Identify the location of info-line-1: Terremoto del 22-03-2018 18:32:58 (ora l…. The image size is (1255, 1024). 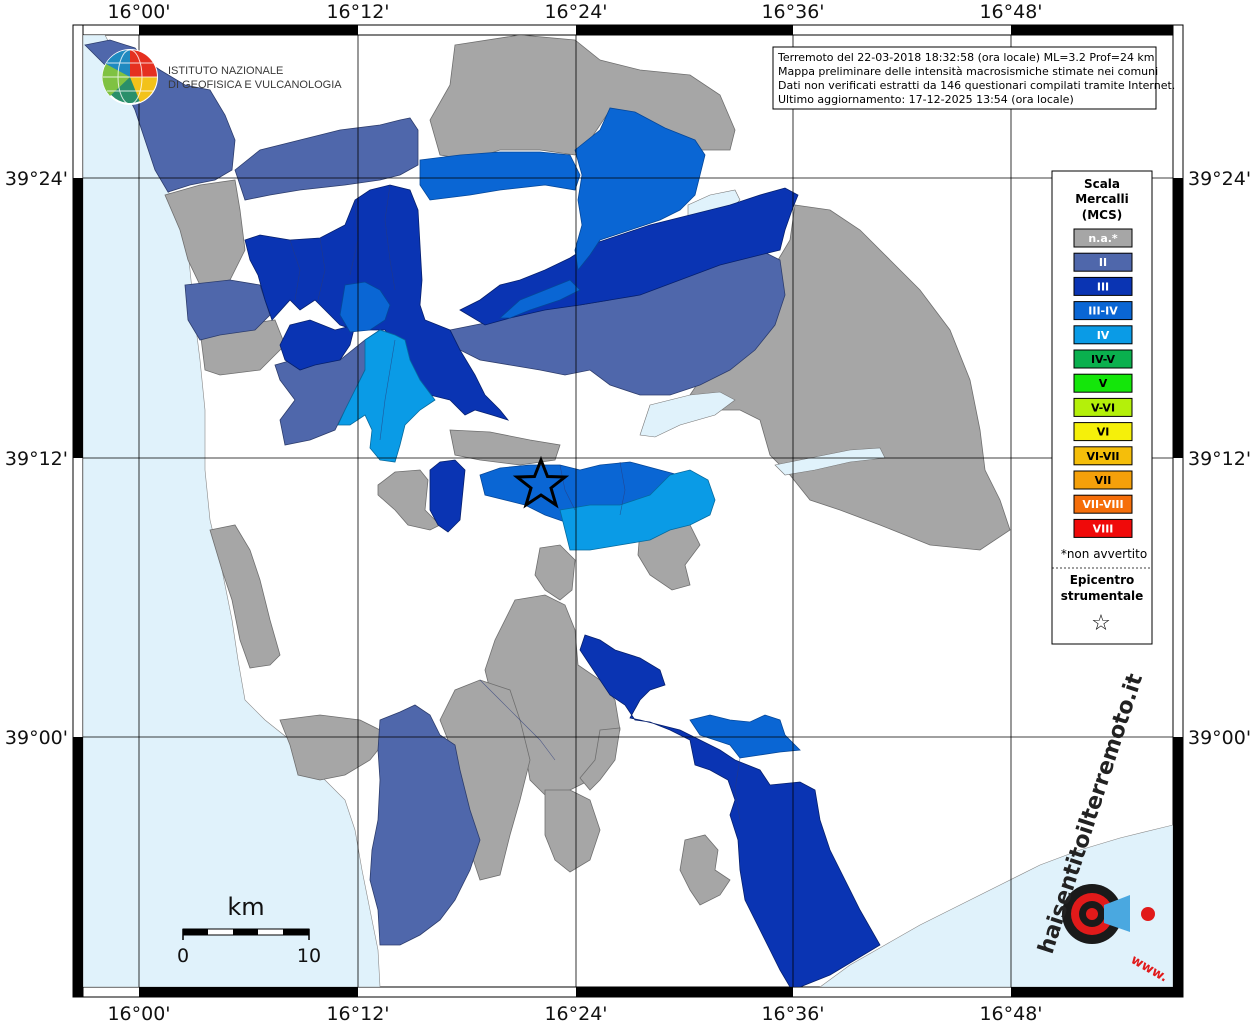
(966, 57).